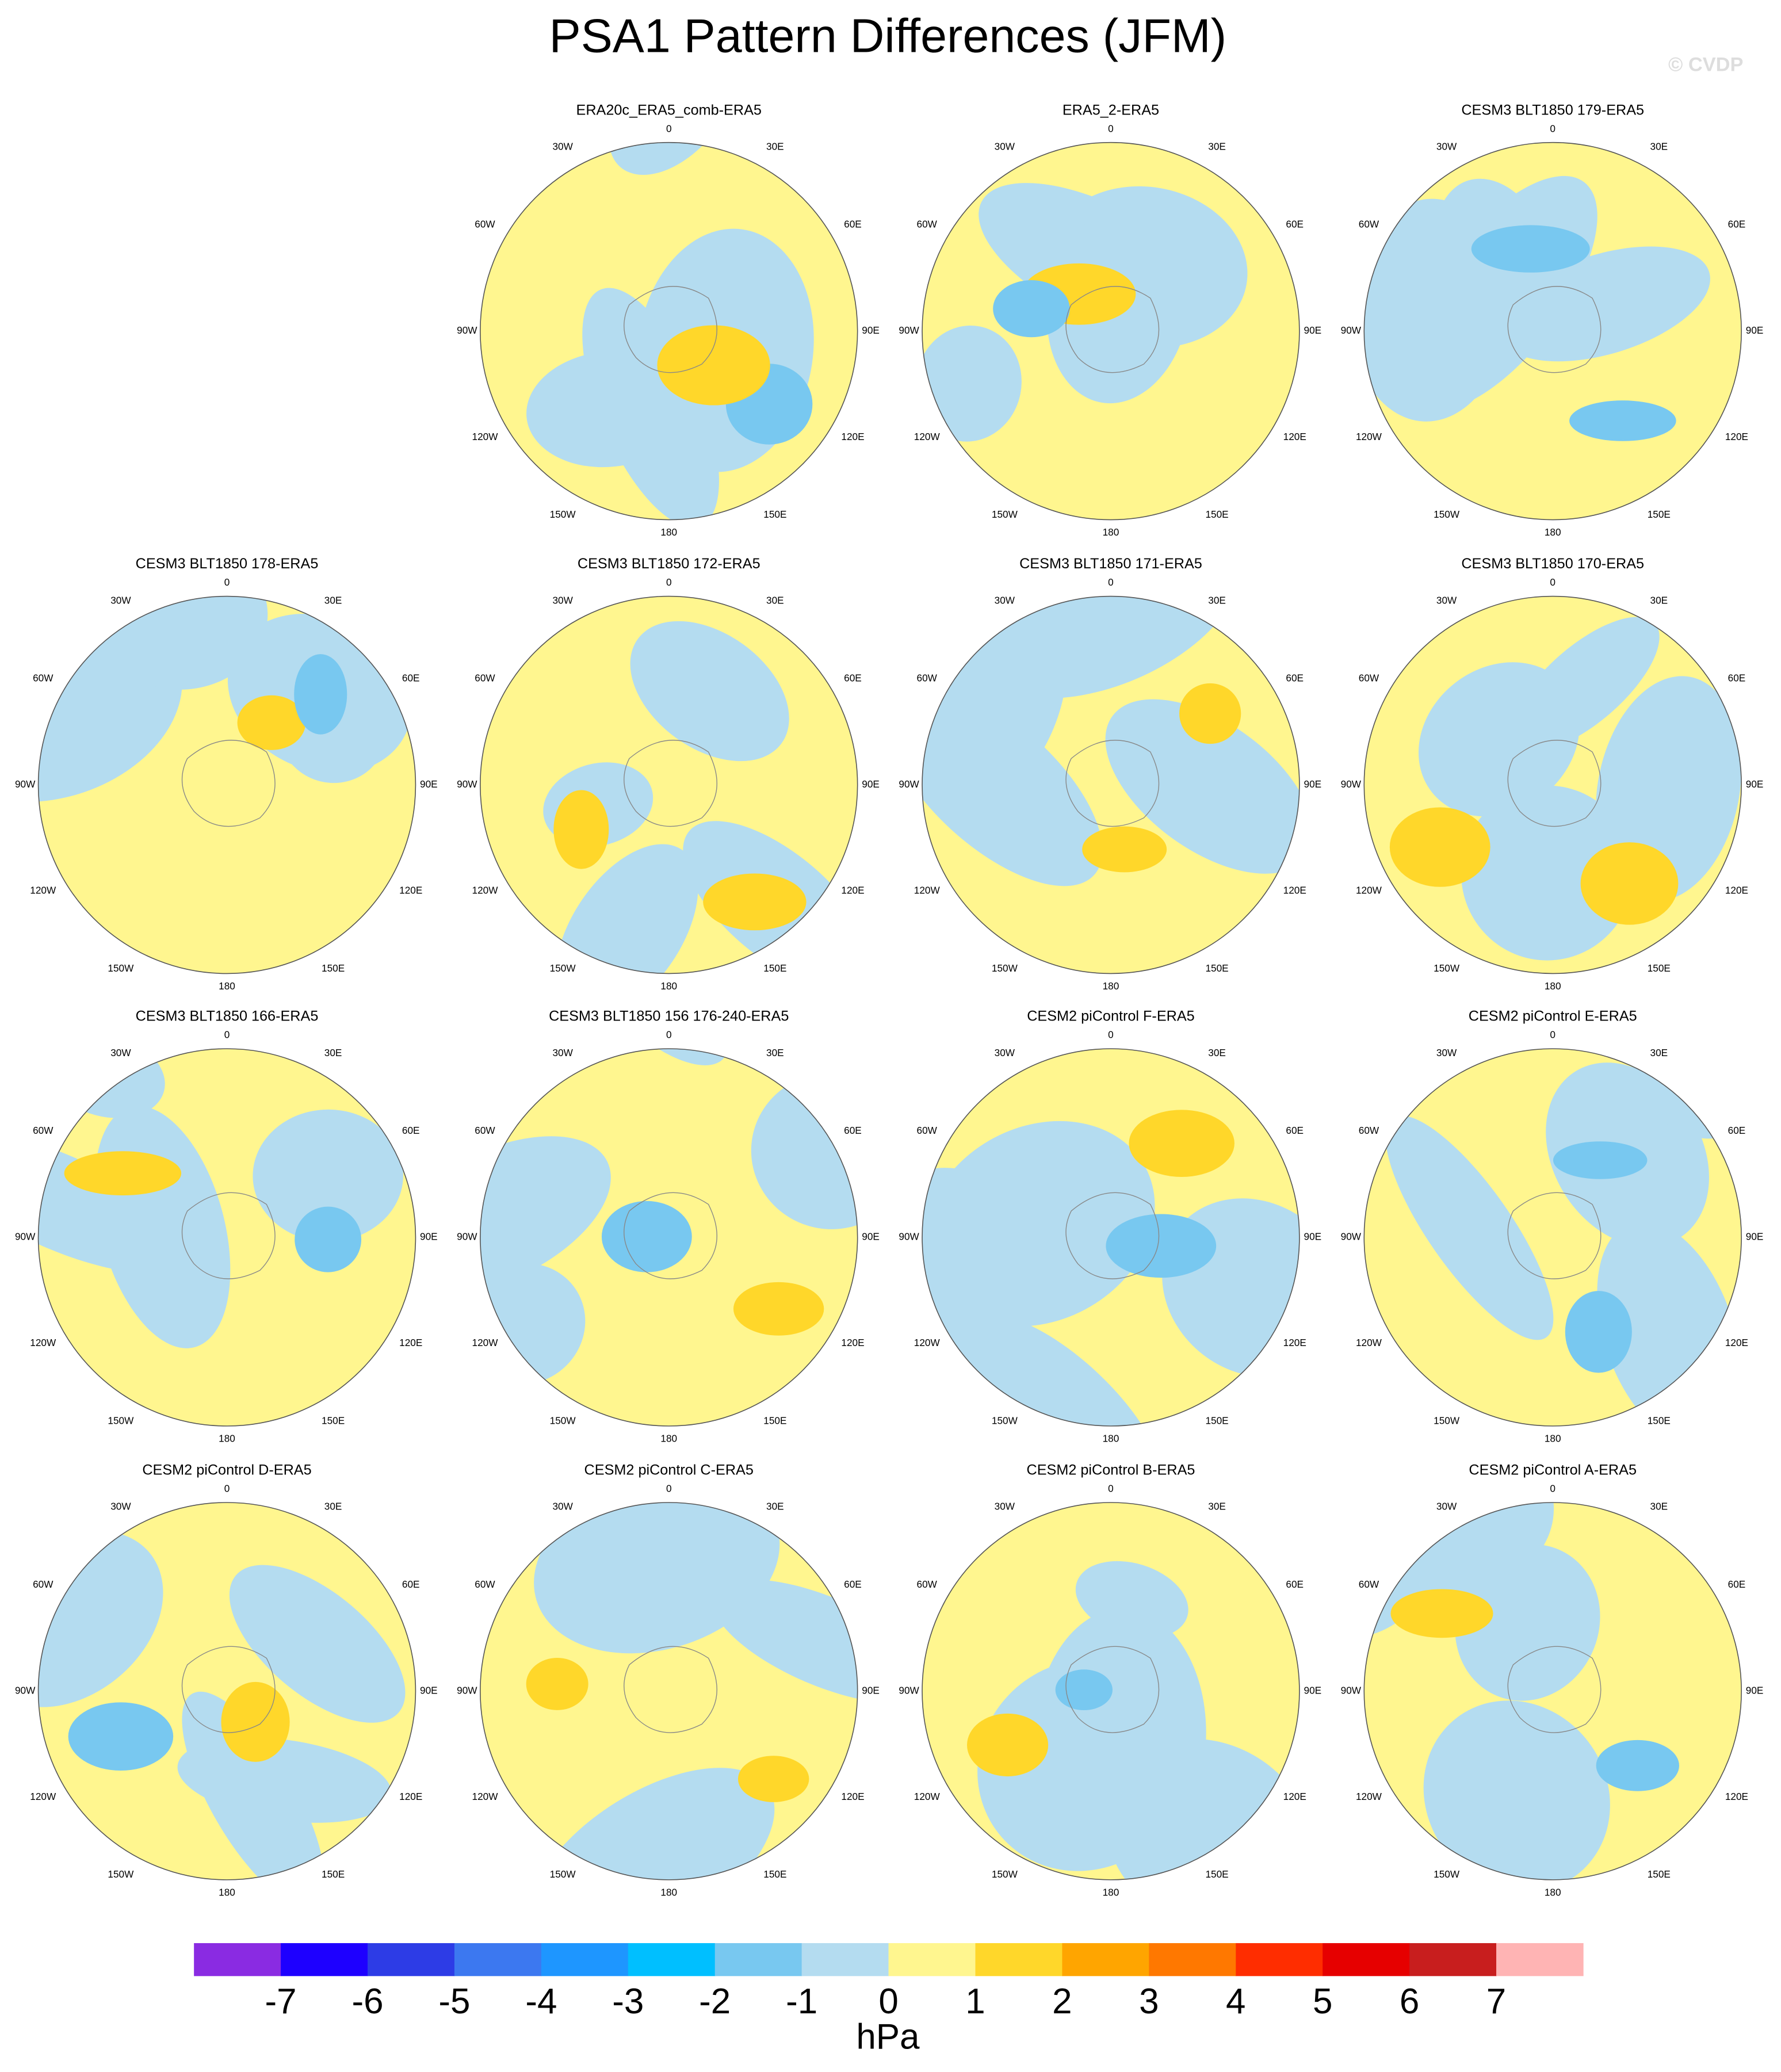 The height and width of the screenshot is (2072, 1781). What do you see at coordinates (1111, 1016) in the screenshot?
I see `panel-title: CESM2 piControl F-ERA5` at bounding box center [1111, 1016].